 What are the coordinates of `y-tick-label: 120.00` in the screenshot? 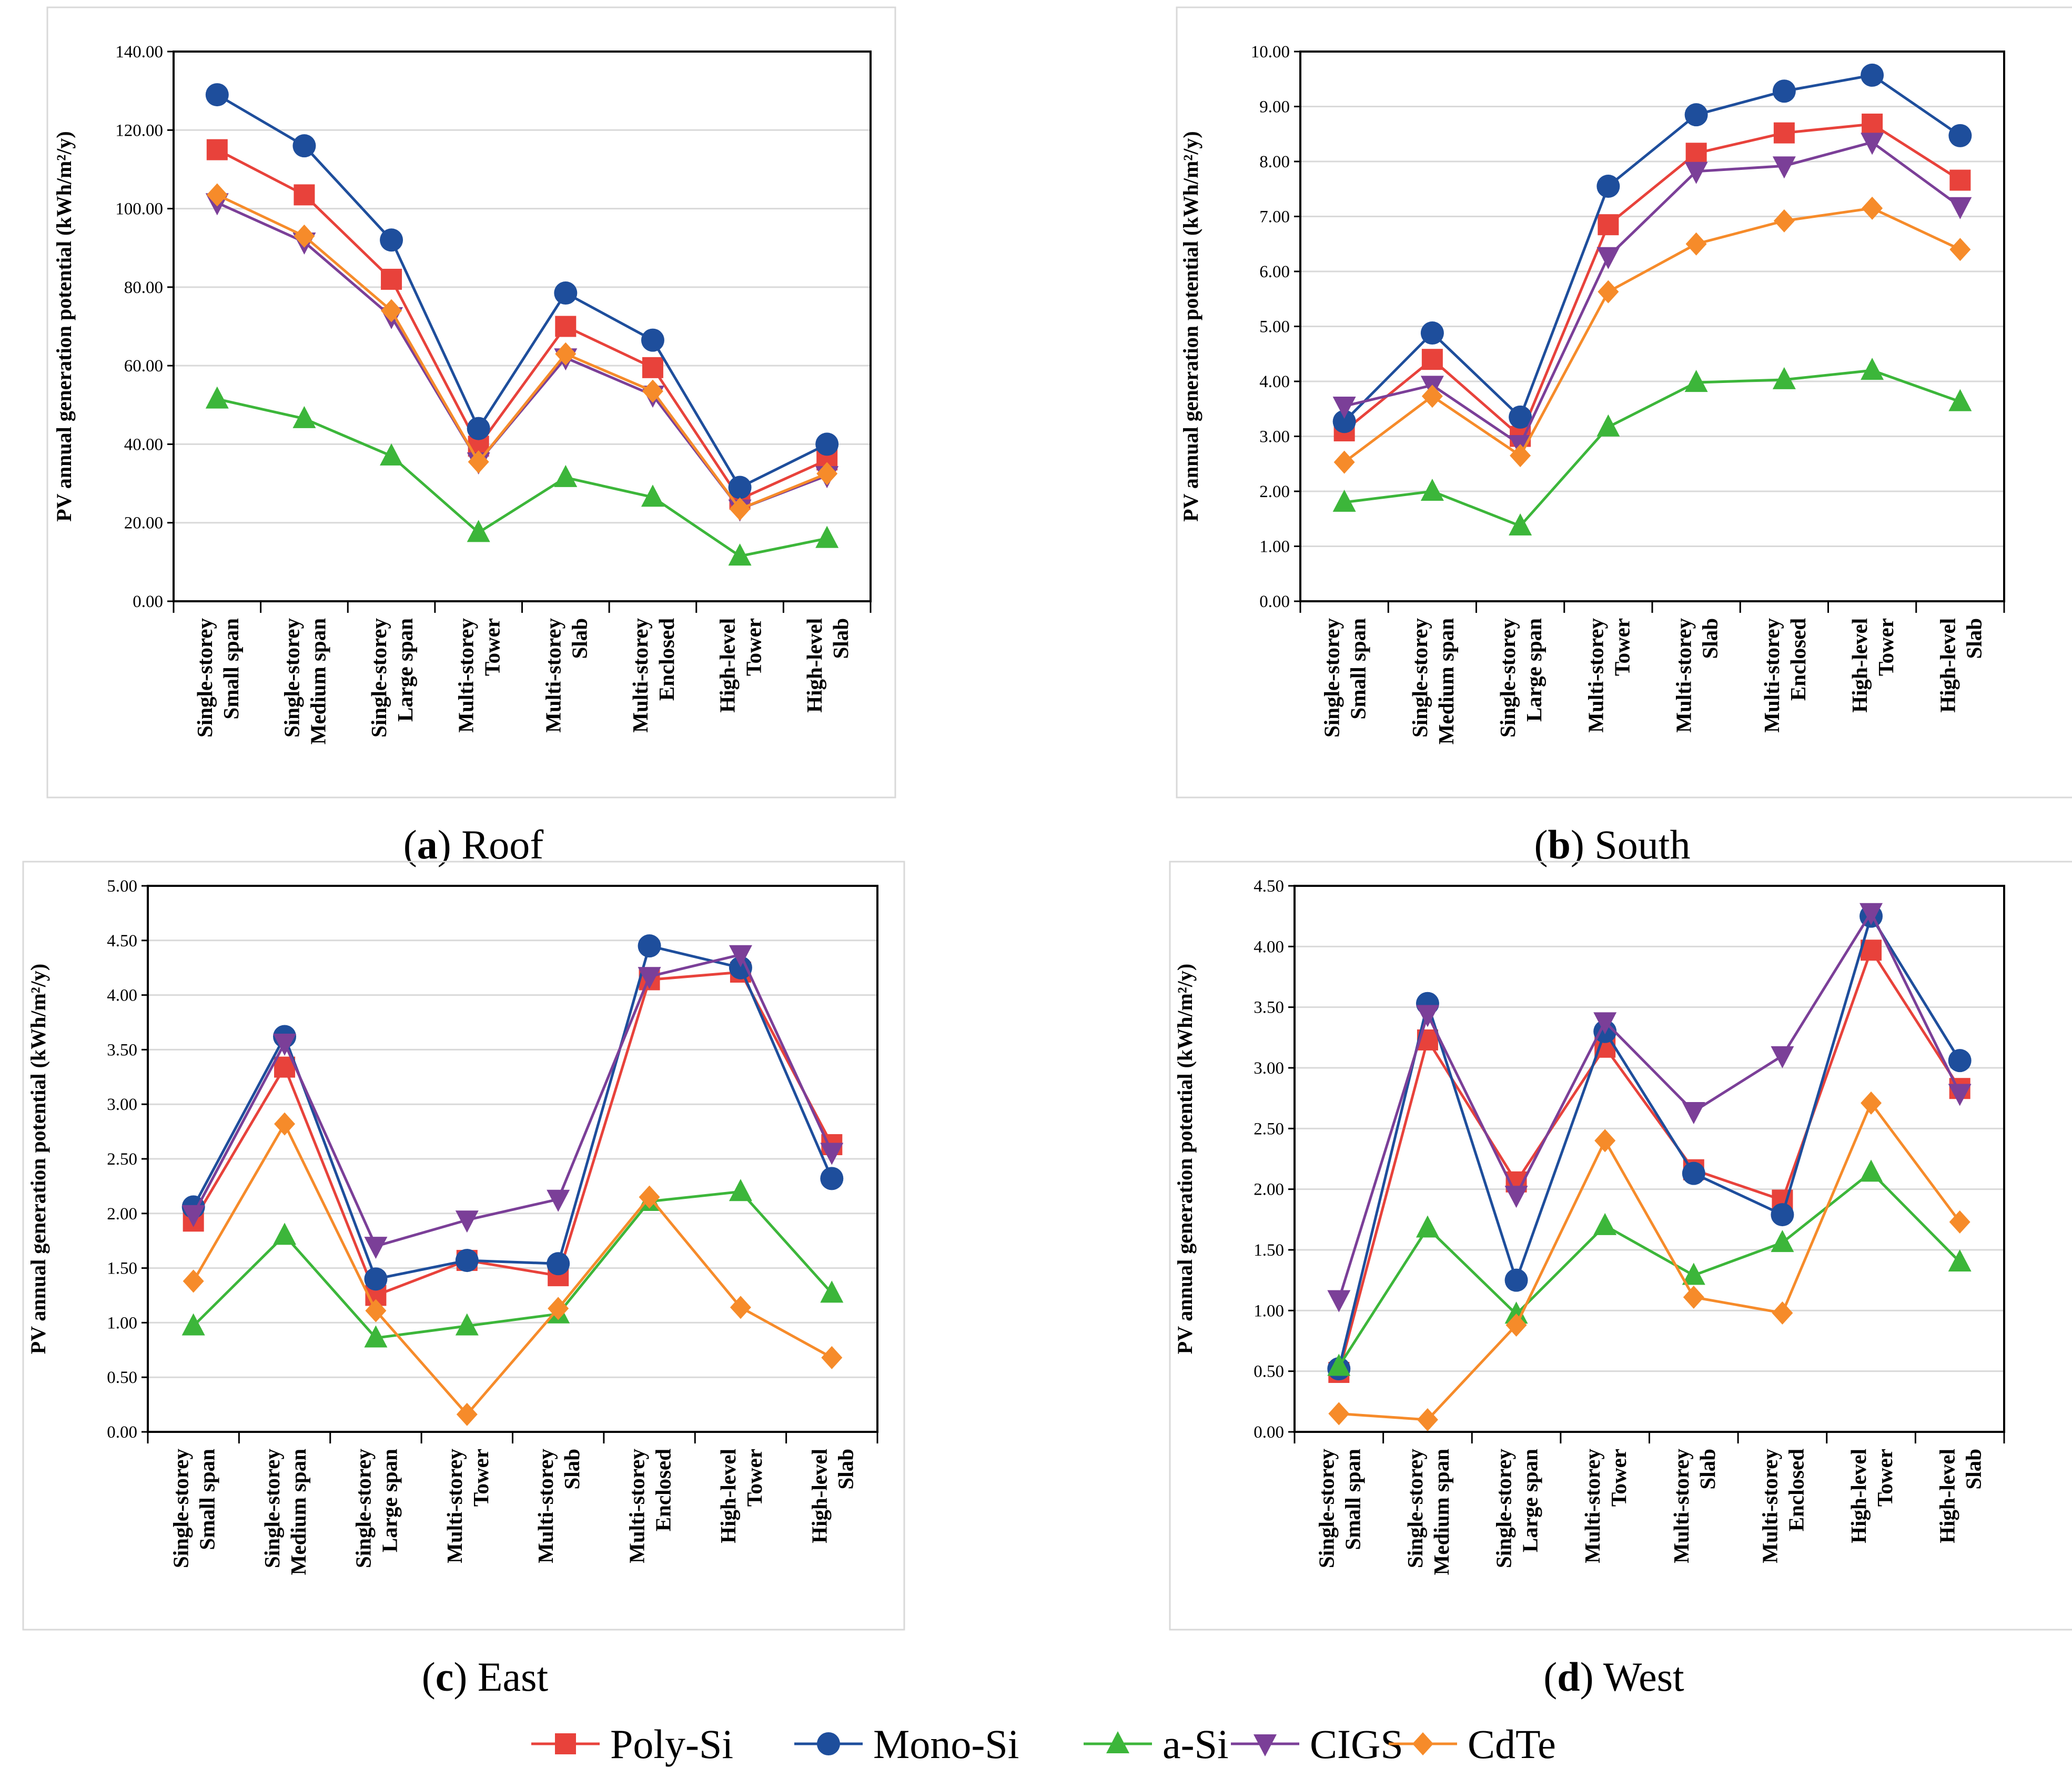 It's located at (139, 130).